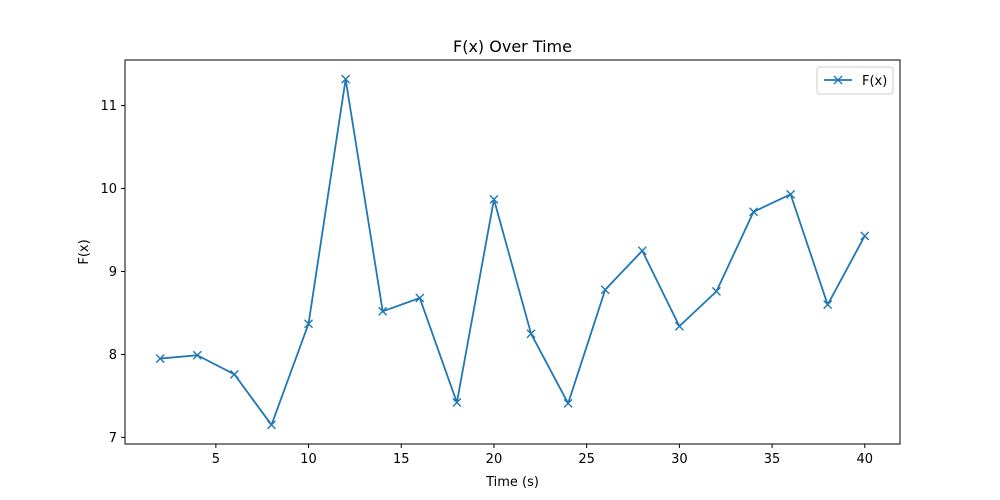 The image size is (1000, 500). Describe the element at coordinates (216, 459) in the screenshot. I see `x-tick-label: 5` at that location.